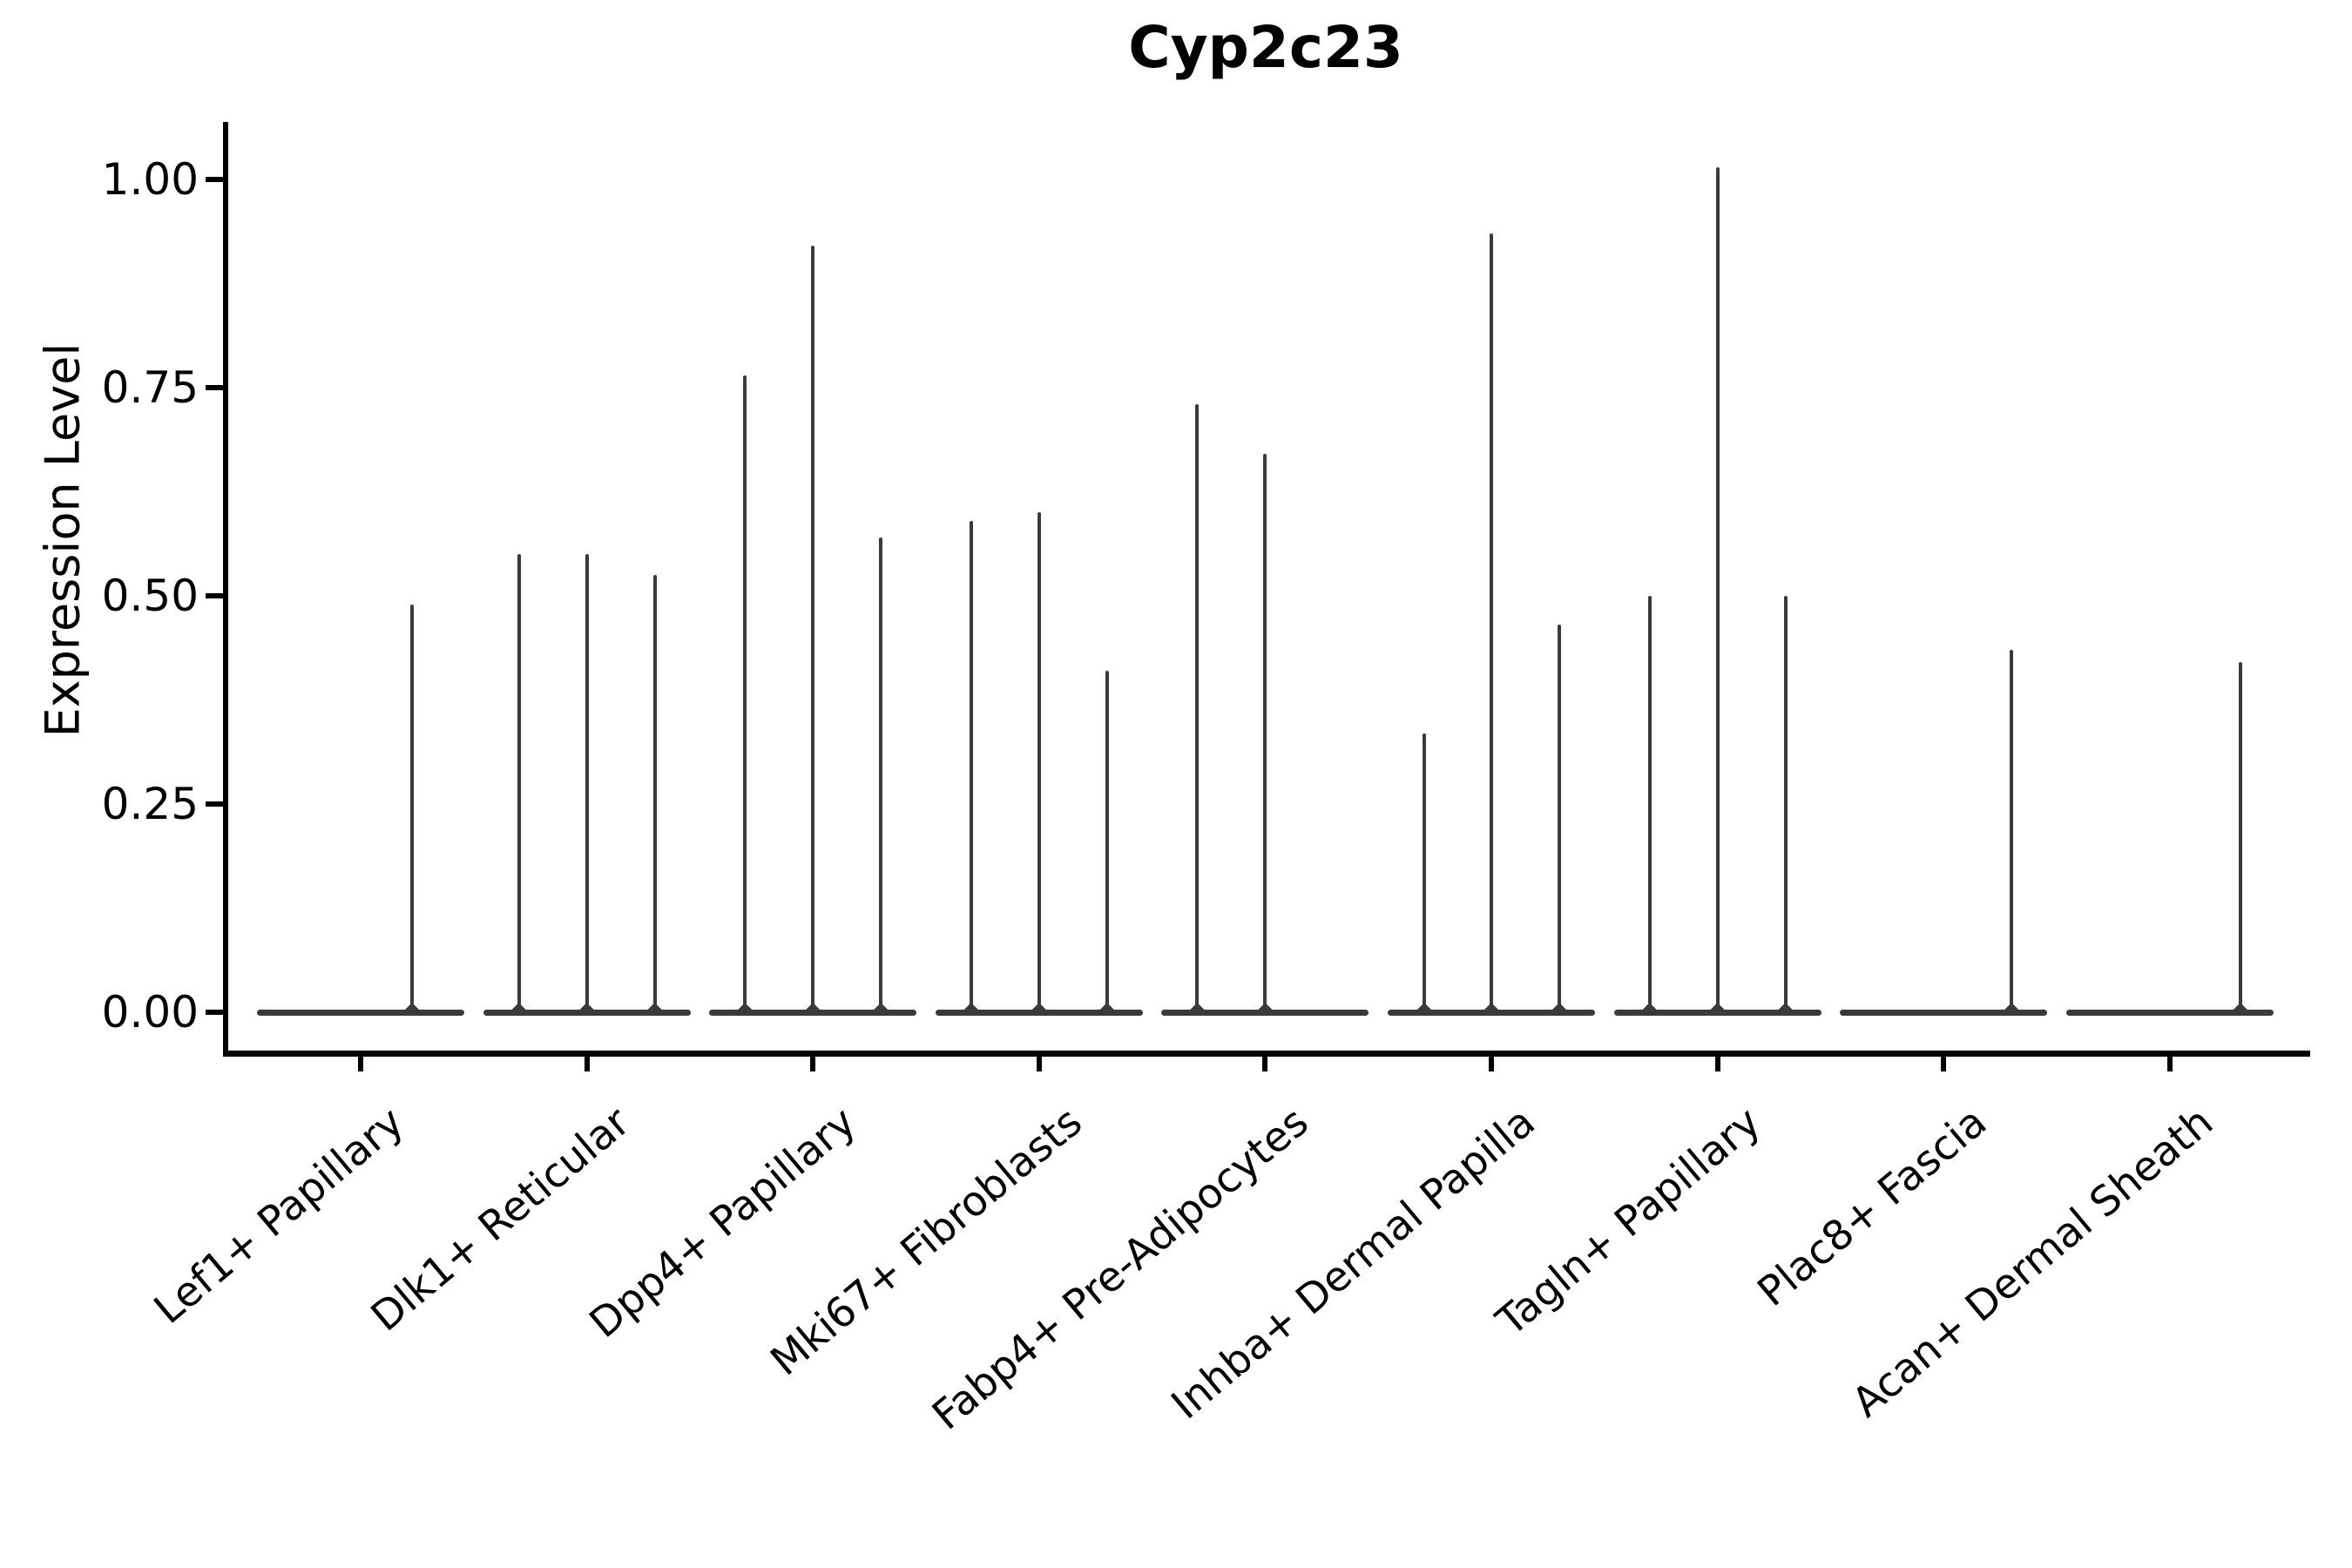 The height and width of the screenshot is (1568, 2352). I want to click on x-tick-label: Acan+ Dermal Sheath, so click(2032, 1263).